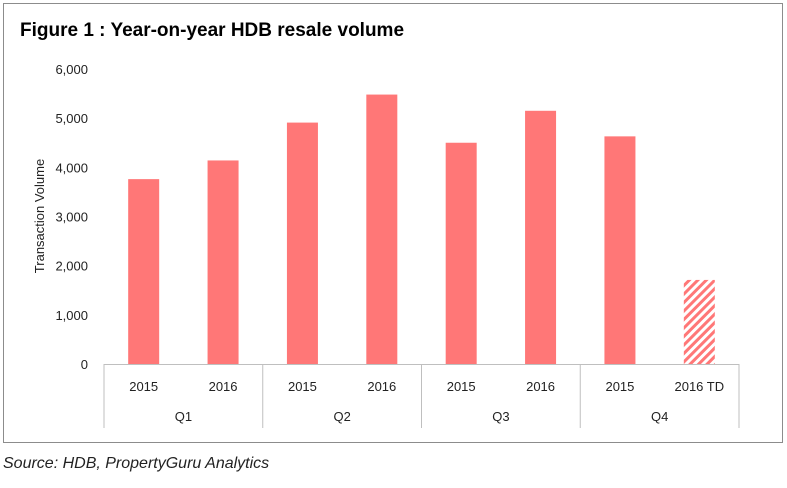  Describe the element at coordinates (71, 167) in the screenshot. I see `y-tick-label: 4,000` at that location.